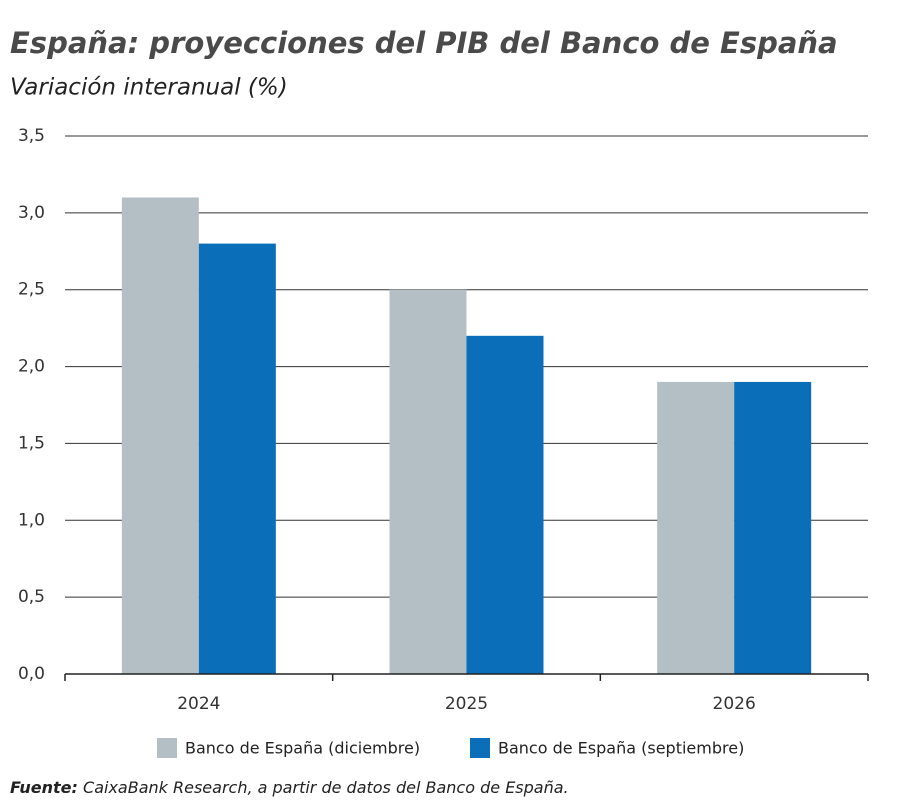  I want to click on y-tick-label: 1,0, so click(31, 520).